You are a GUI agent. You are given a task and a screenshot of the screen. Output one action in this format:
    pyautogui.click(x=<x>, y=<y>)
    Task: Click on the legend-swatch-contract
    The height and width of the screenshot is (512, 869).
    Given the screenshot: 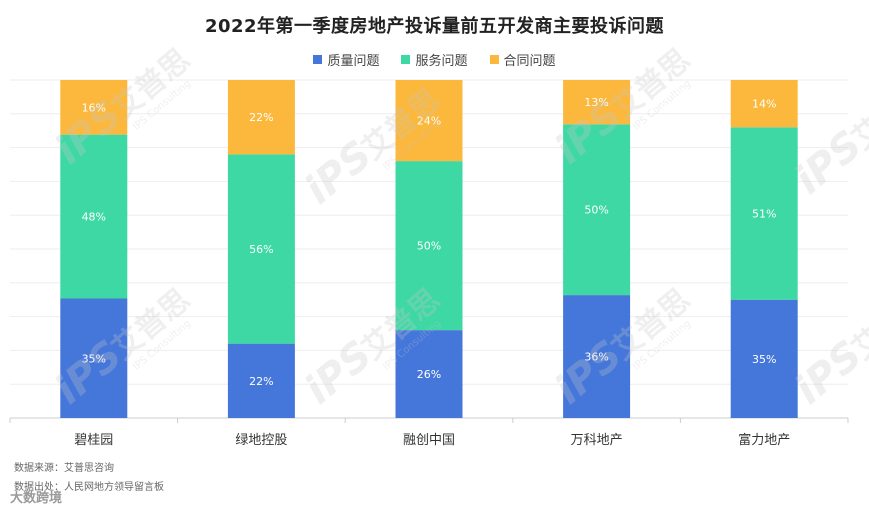 What is the action you would take?
    pyautogui.click(x=494, y=59)
    